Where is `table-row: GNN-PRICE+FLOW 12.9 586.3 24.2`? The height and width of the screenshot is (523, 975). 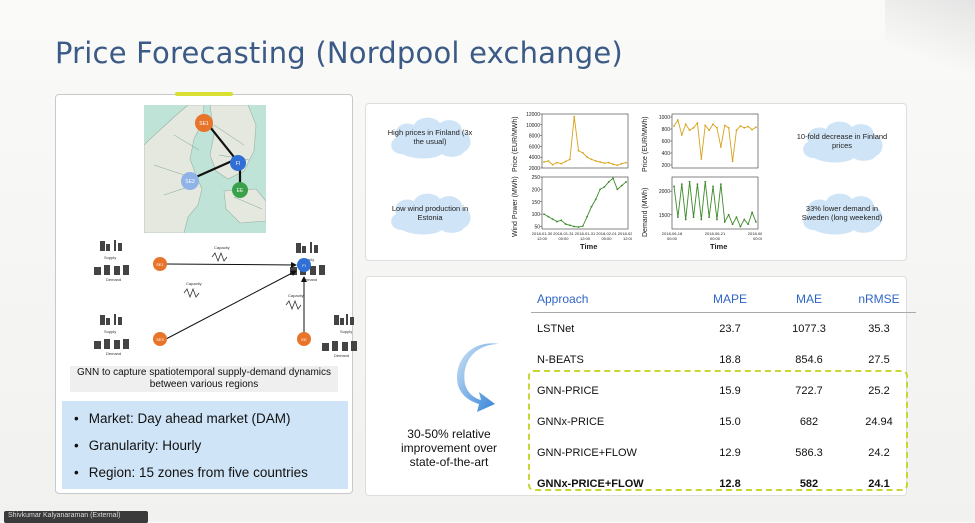 table-row: GNN-PRICE+FLOW 12.9 586.3 24.2 is located at coordinates (723, 452).